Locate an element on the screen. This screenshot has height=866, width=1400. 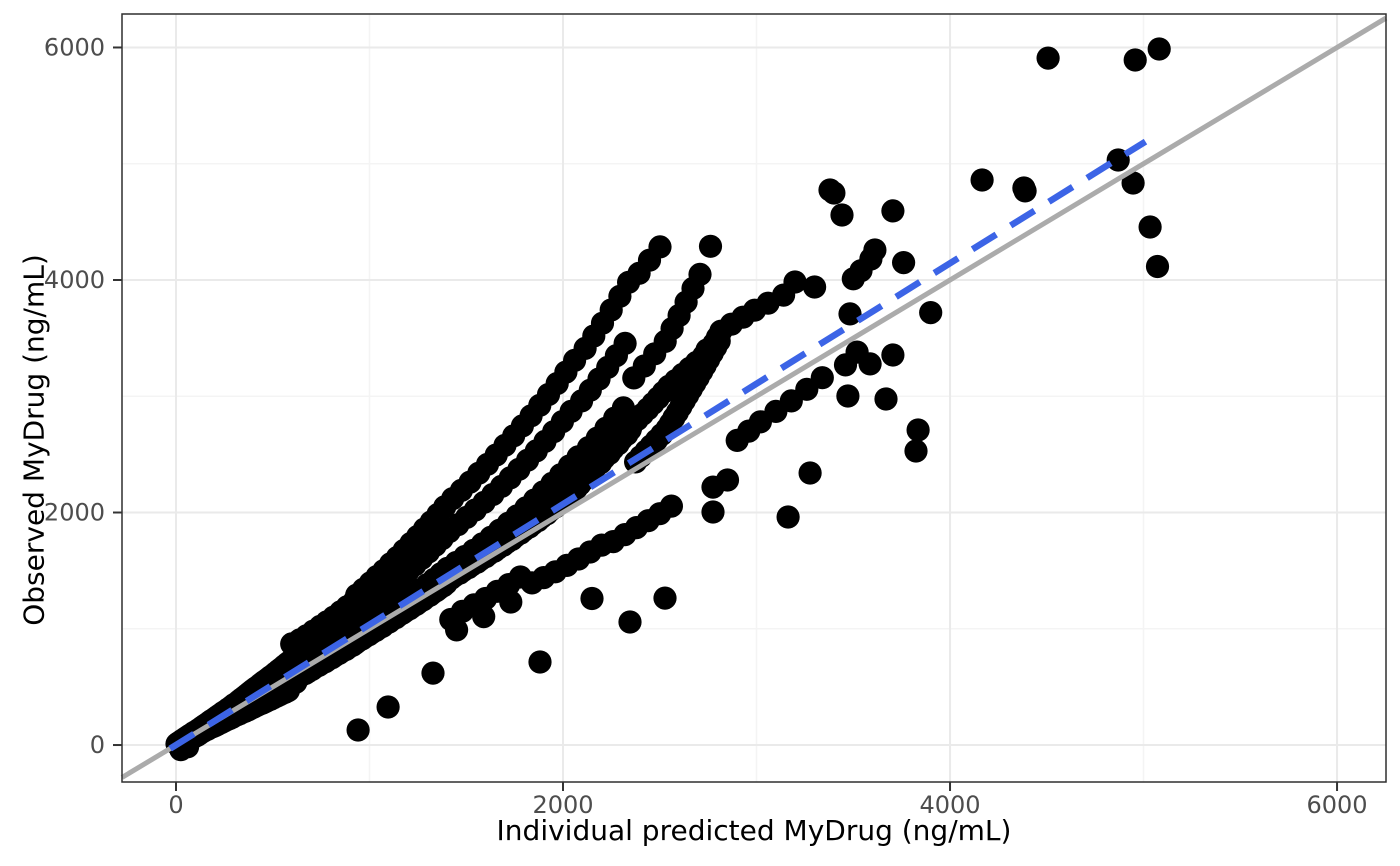
x-tick-label: 6000 is located at coordinates (1337, 805).